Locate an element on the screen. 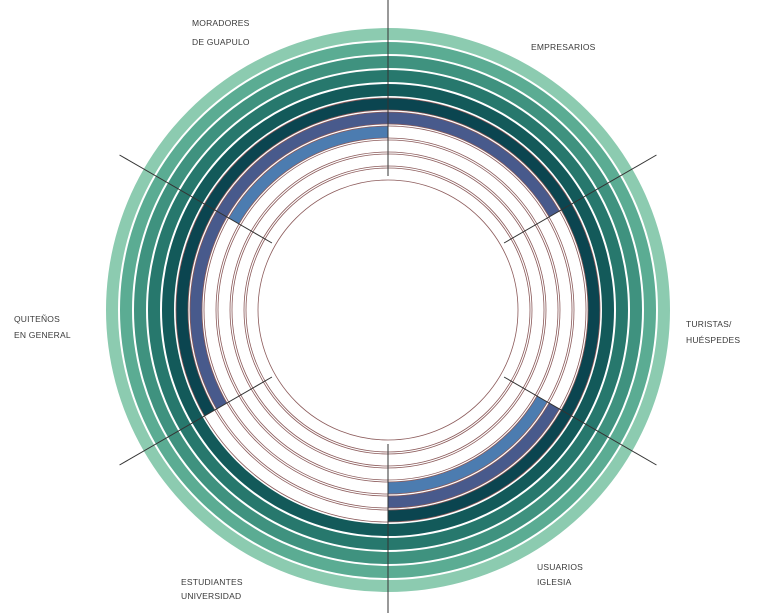 The height and width of the screenshot is (613, 760). label-estudiantes: ESTUDIANTES UNIVERSIDAD is located at coordinates (213, 589).